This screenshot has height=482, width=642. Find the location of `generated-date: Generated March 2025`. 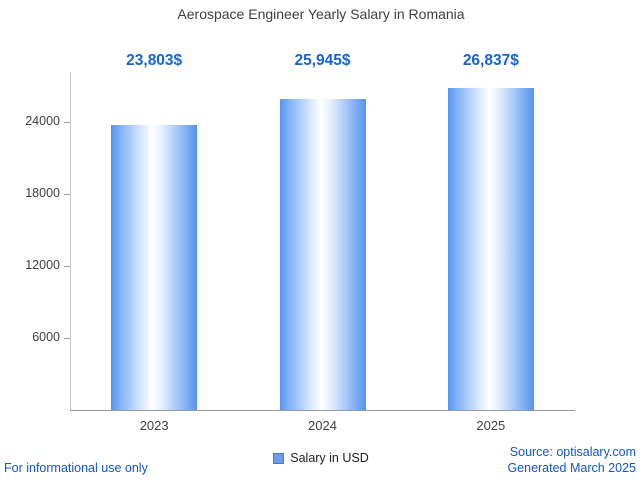

generated-date: Generated March 2025 is located at coordinates (571, 468).